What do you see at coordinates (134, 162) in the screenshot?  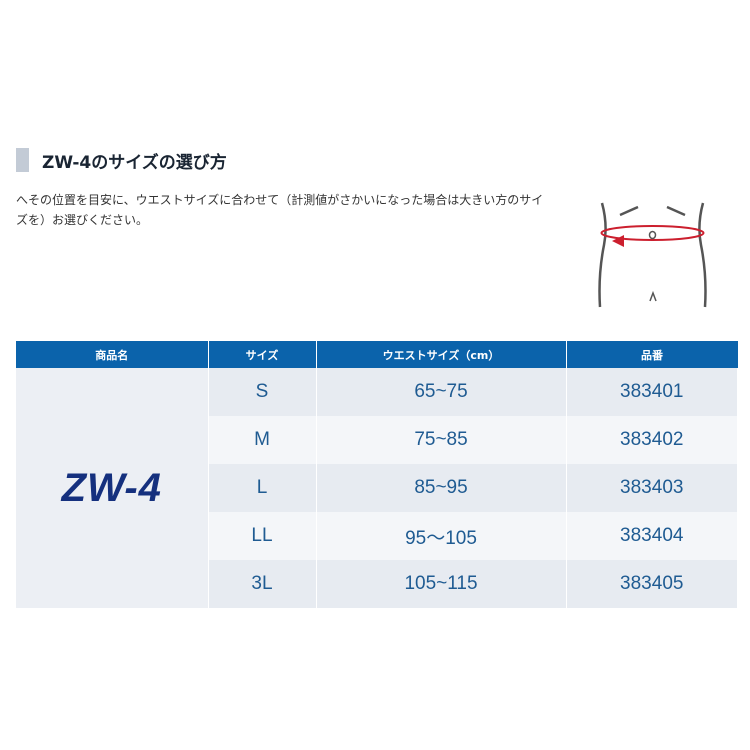 I see `page-title: ZW-4のサイズの選び方` at bounding box center [134, 162].